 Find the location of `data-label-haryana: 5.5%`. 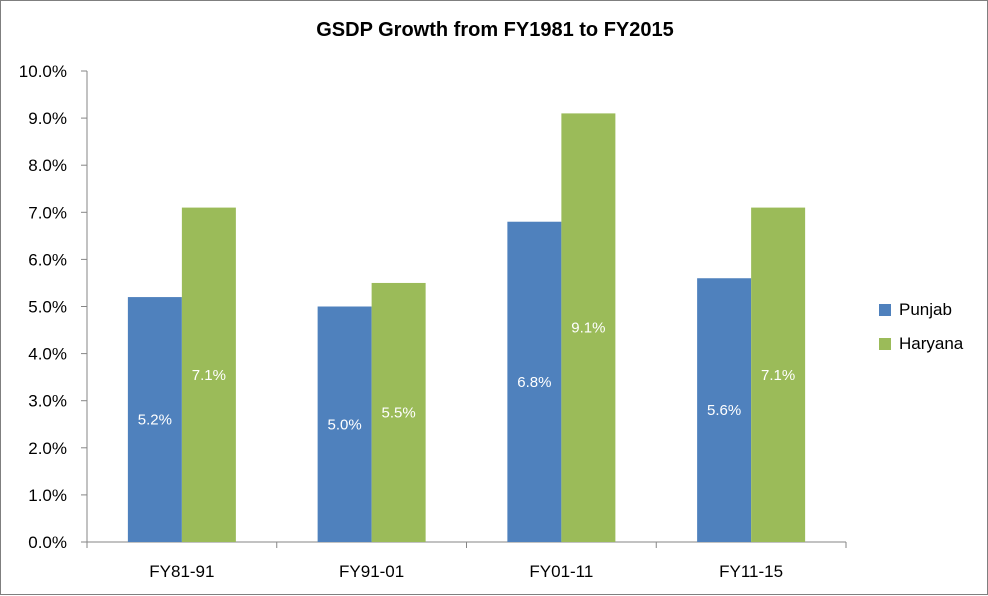

data-label-haryana: 5.5% is located at coordinates (399, 412).